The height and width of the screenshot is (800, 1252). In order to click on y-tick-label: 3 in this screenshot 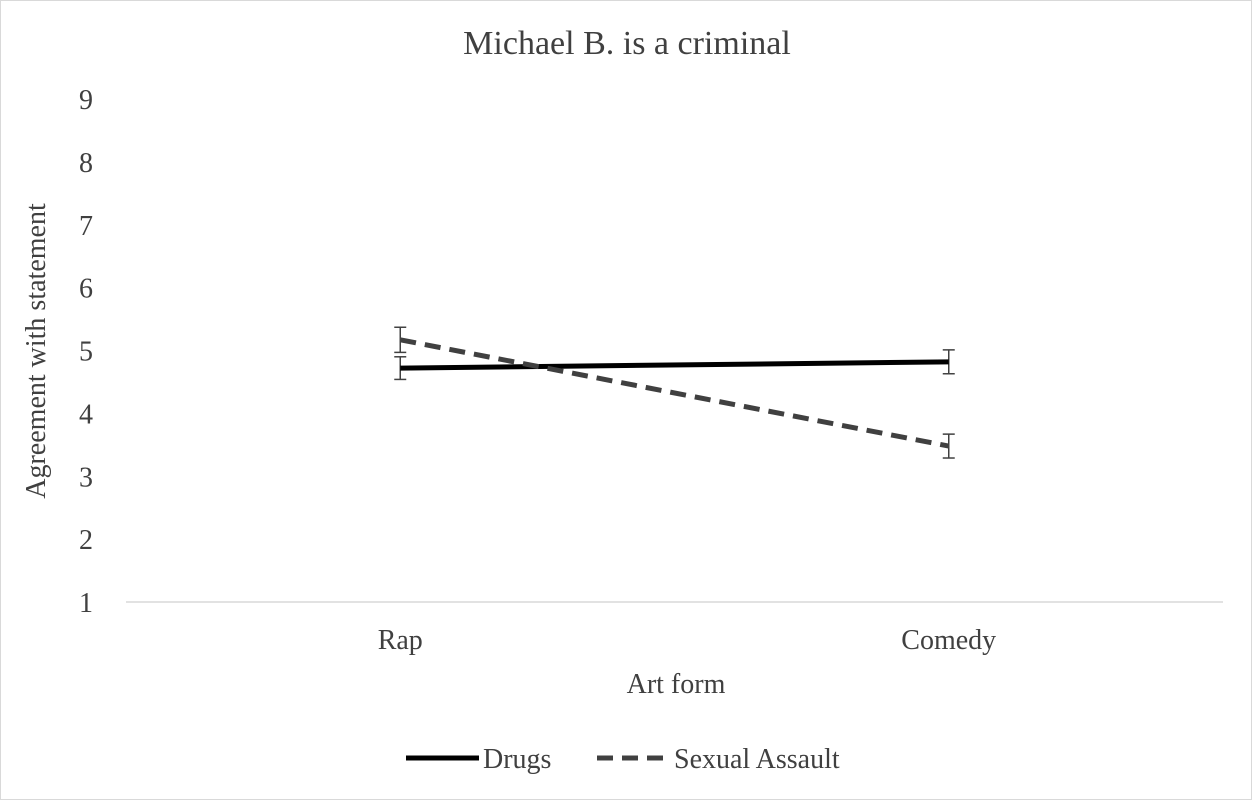, I will do `click(86, 477)`.